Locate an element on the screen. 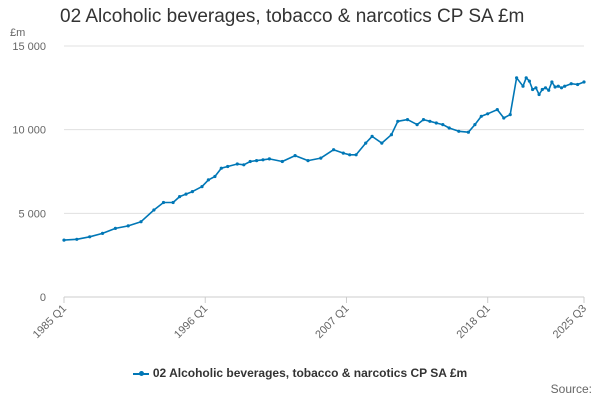 This screenshot has height=400, width=600. y-tick-label: 10 000 is located at coordinates (29, 131).